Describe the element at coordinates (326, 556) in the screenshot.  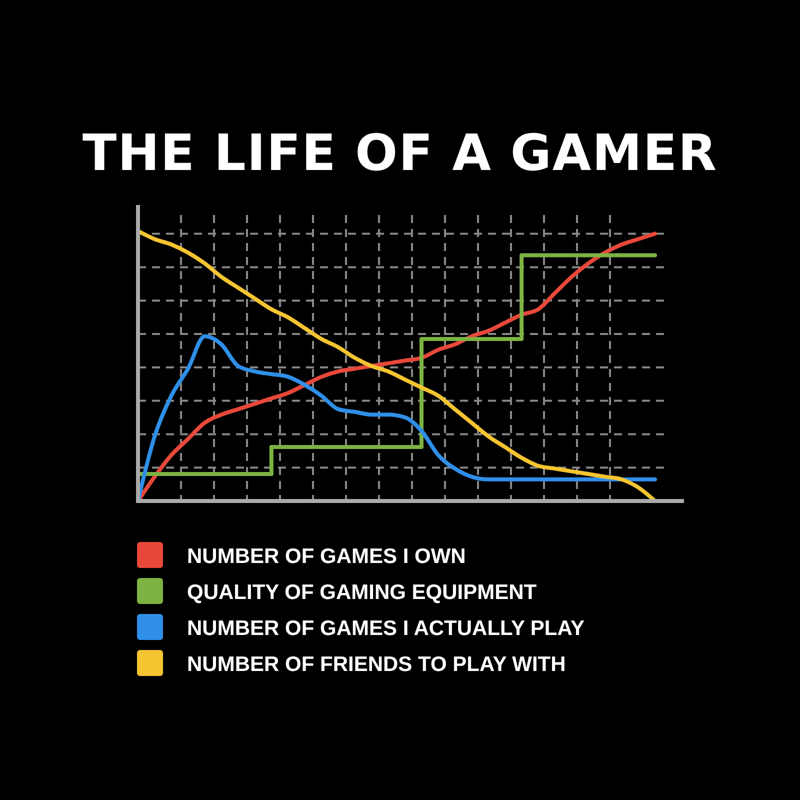
I see `legend-label: NUMBER OF GAMES I OWN` at that location.